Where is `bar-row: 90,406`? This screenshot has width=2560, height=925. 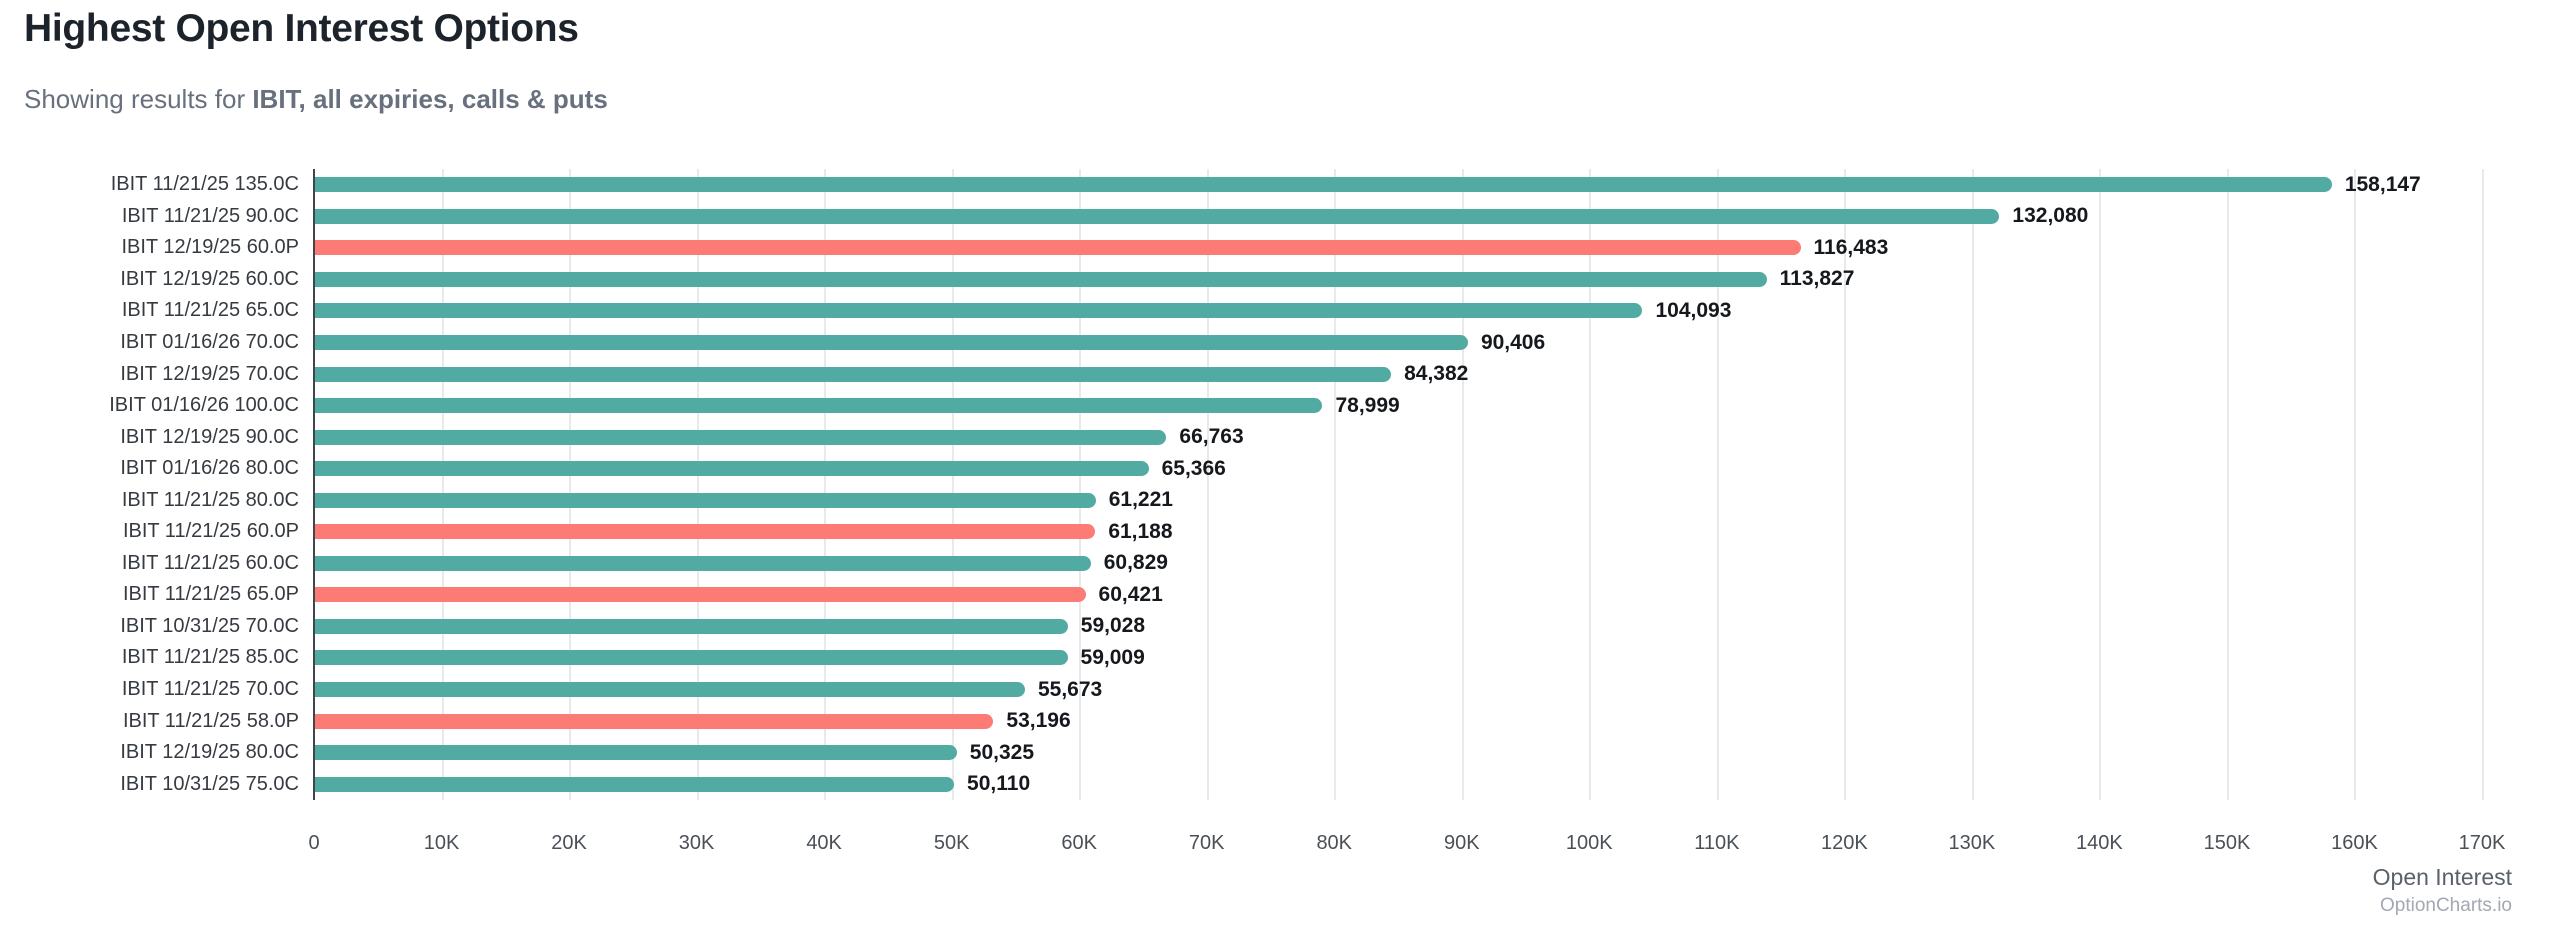 bar-row: 90,406 is located at coordinates (1399, 343).